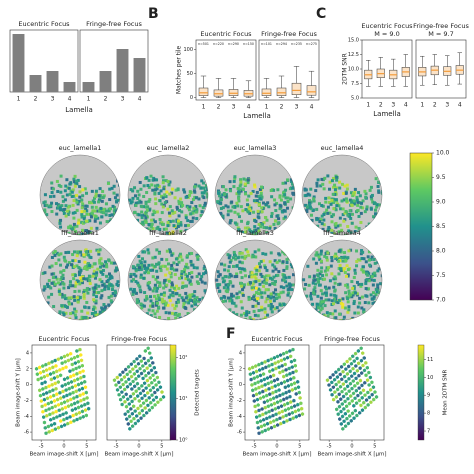  I want to click on background, so click(168, 195).